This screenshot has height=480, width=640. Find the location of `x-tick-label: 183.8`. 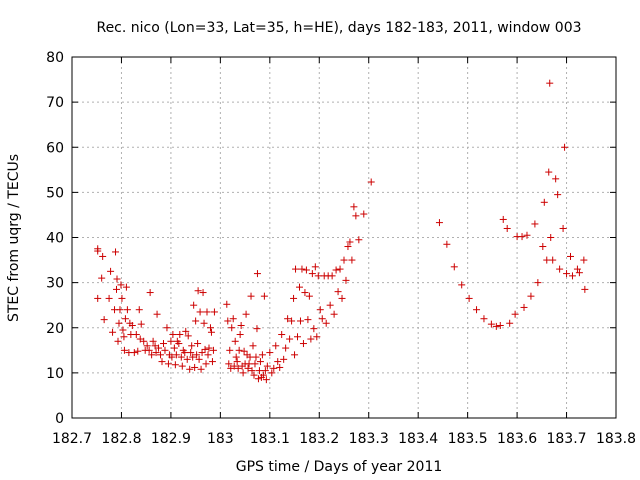

x-tick-label: 183.8 is located at coordinates (616, 439).